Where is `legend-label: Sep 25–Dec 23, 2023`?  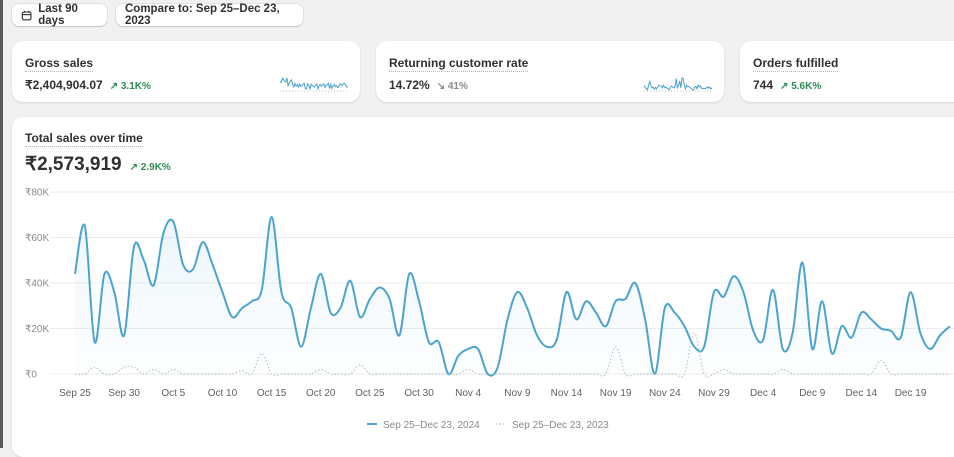 legend-label: Sep 25–Dec 23, 2023 is located at coordinates (560, 425).